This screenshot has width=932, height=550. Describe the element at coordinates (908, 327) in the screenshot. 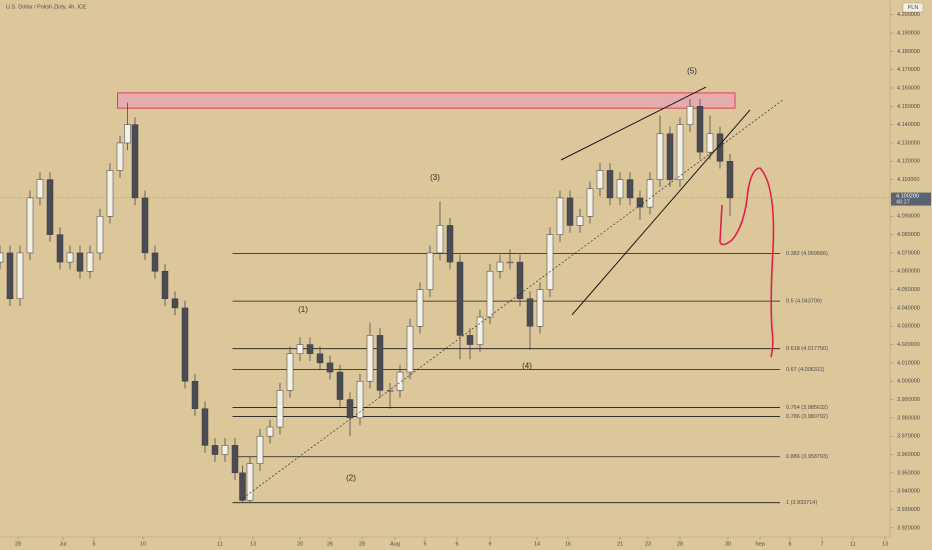

I see `y-tick-label: 4.030000` at that location.